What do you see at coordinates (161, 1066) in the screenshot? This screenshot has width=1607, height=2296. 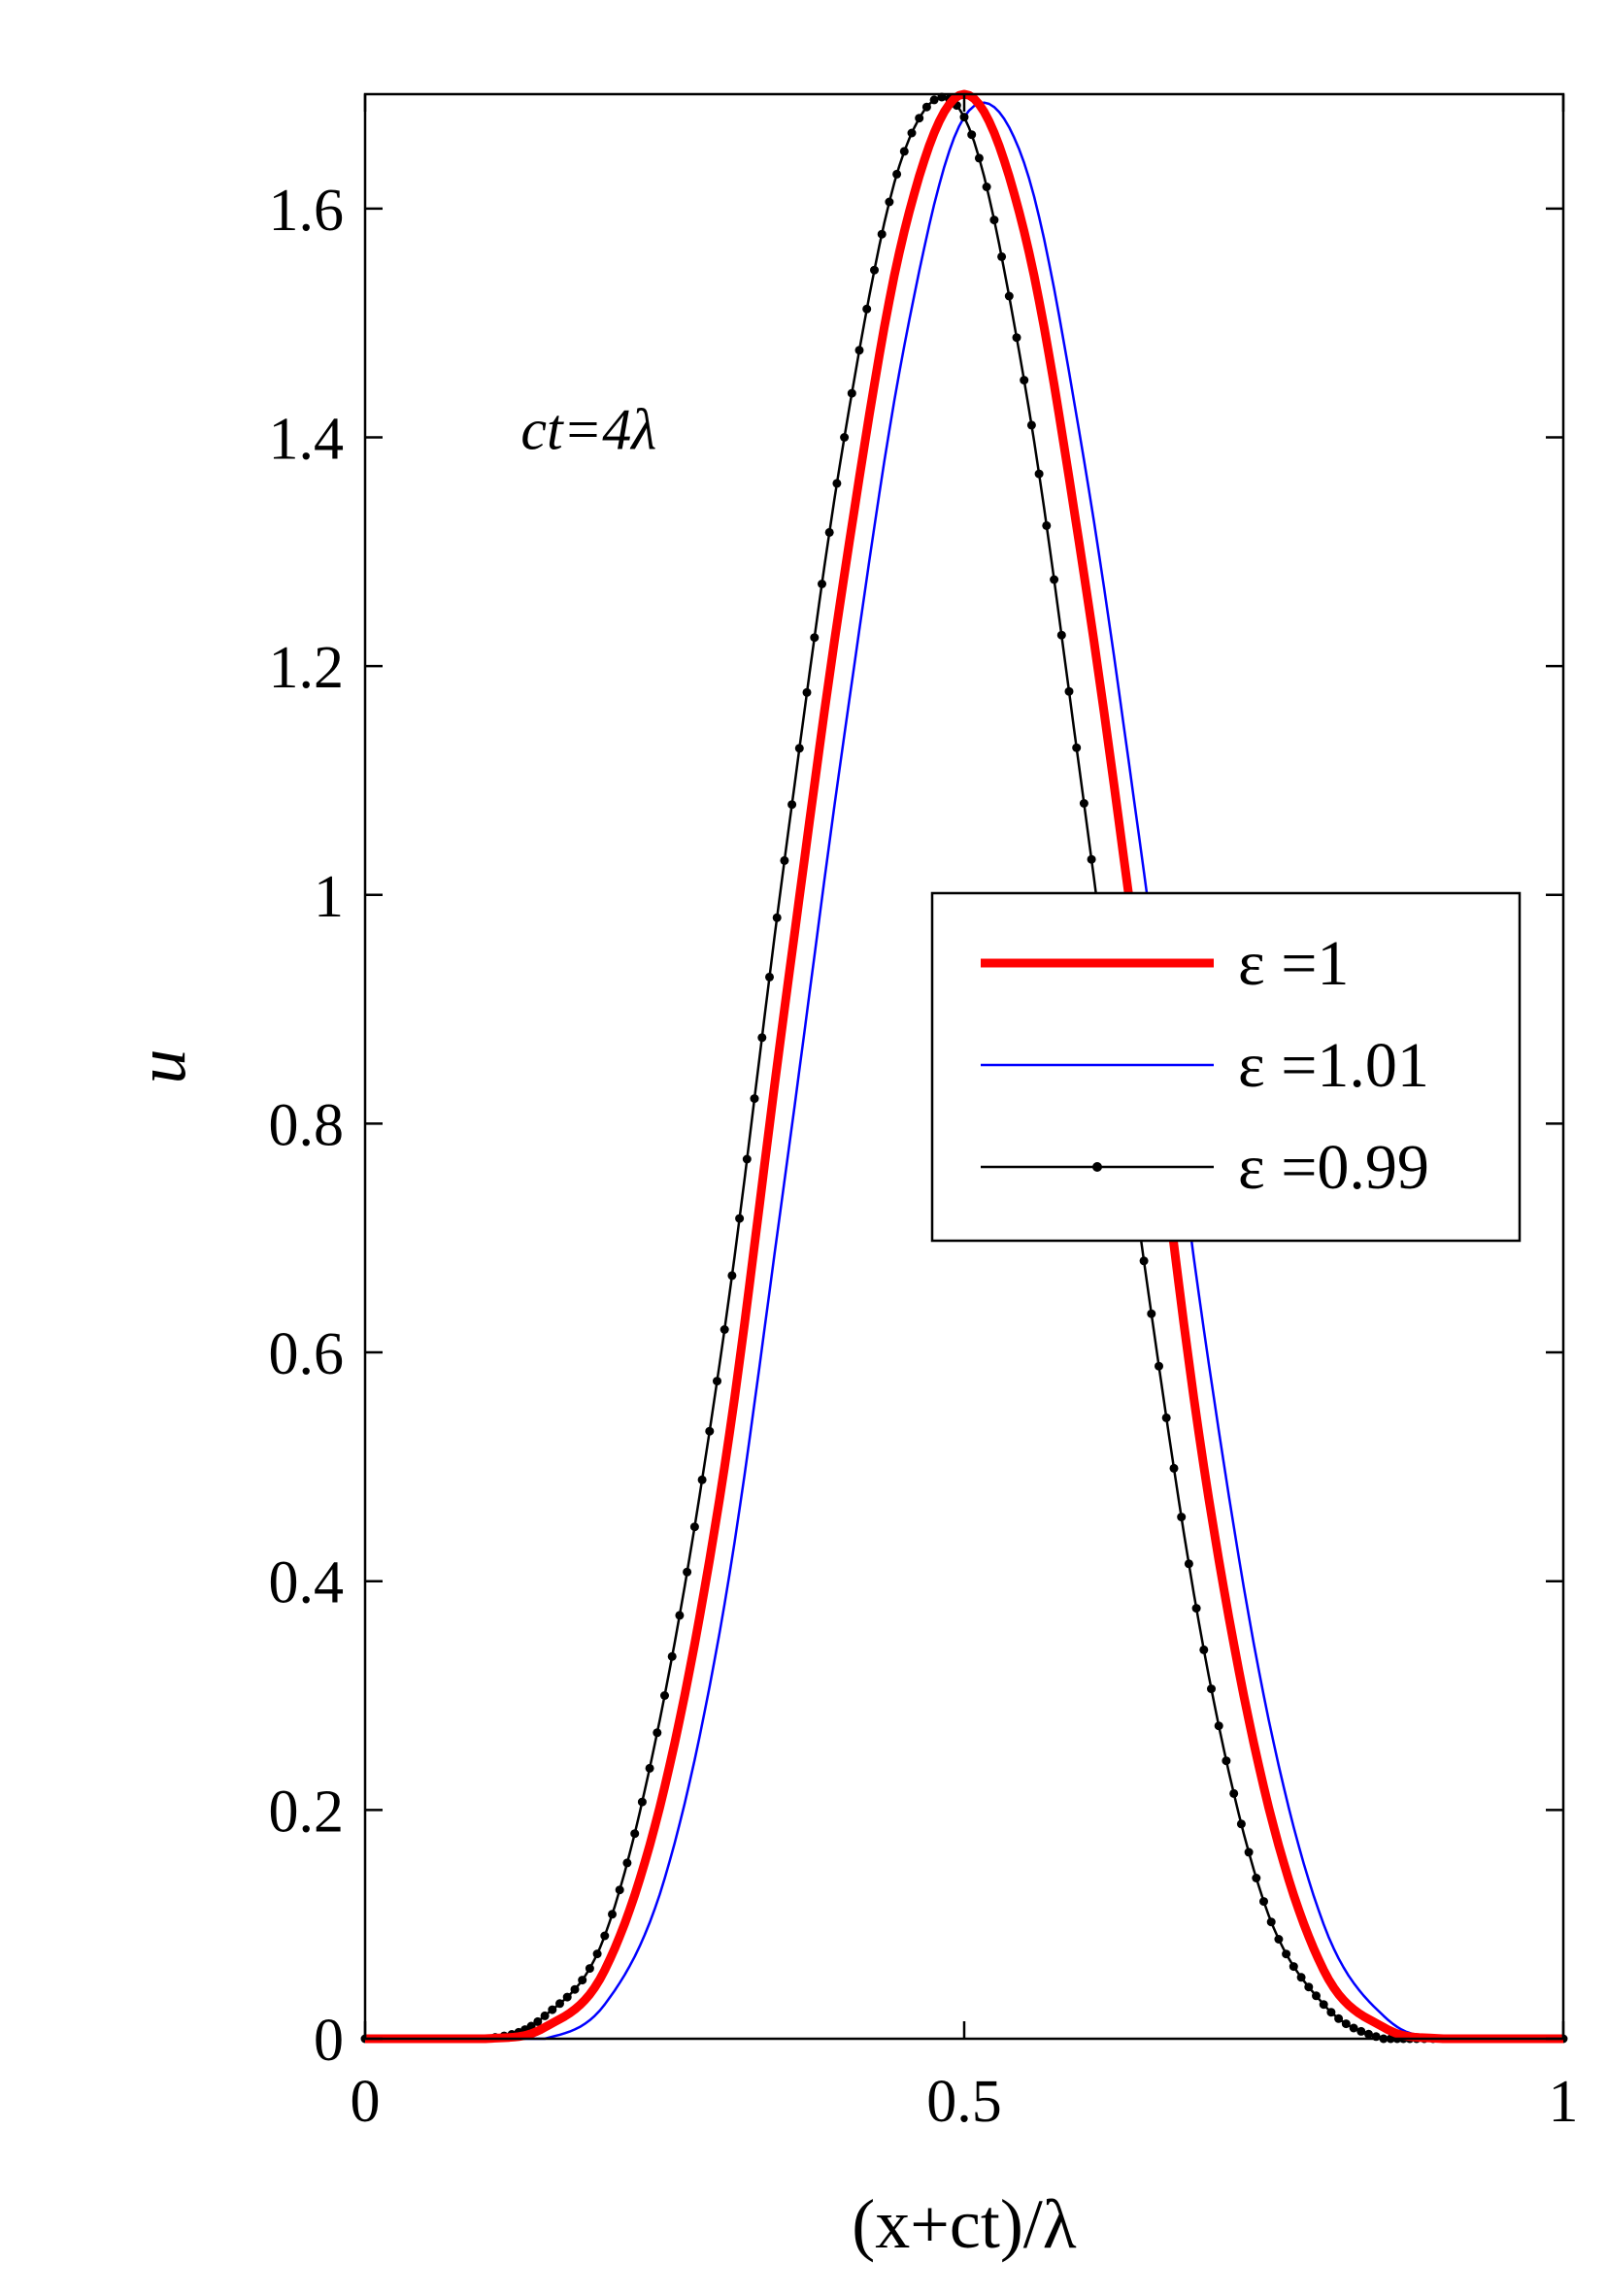 I see `y-axis-label: u` at bounding box center [161, 1066].